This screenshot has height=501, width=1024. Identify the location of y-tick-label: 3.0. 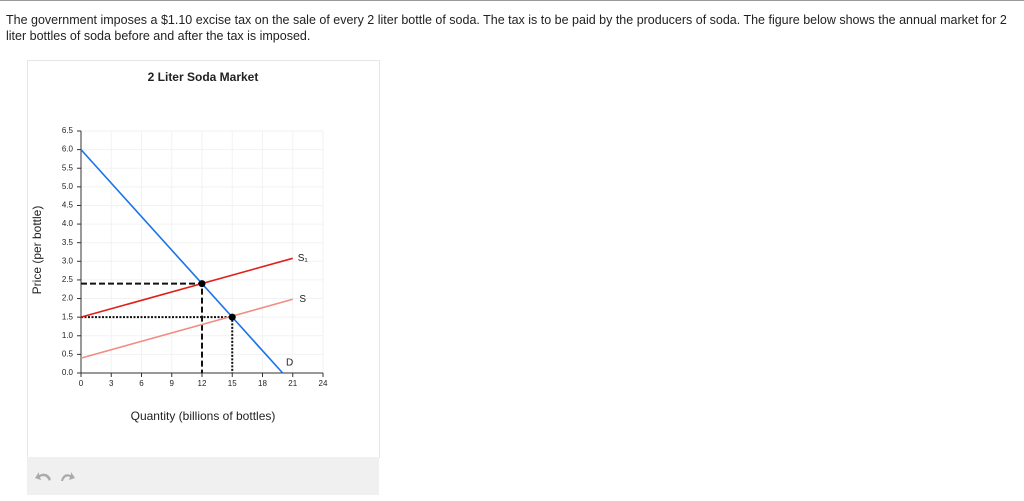
(68, 260).